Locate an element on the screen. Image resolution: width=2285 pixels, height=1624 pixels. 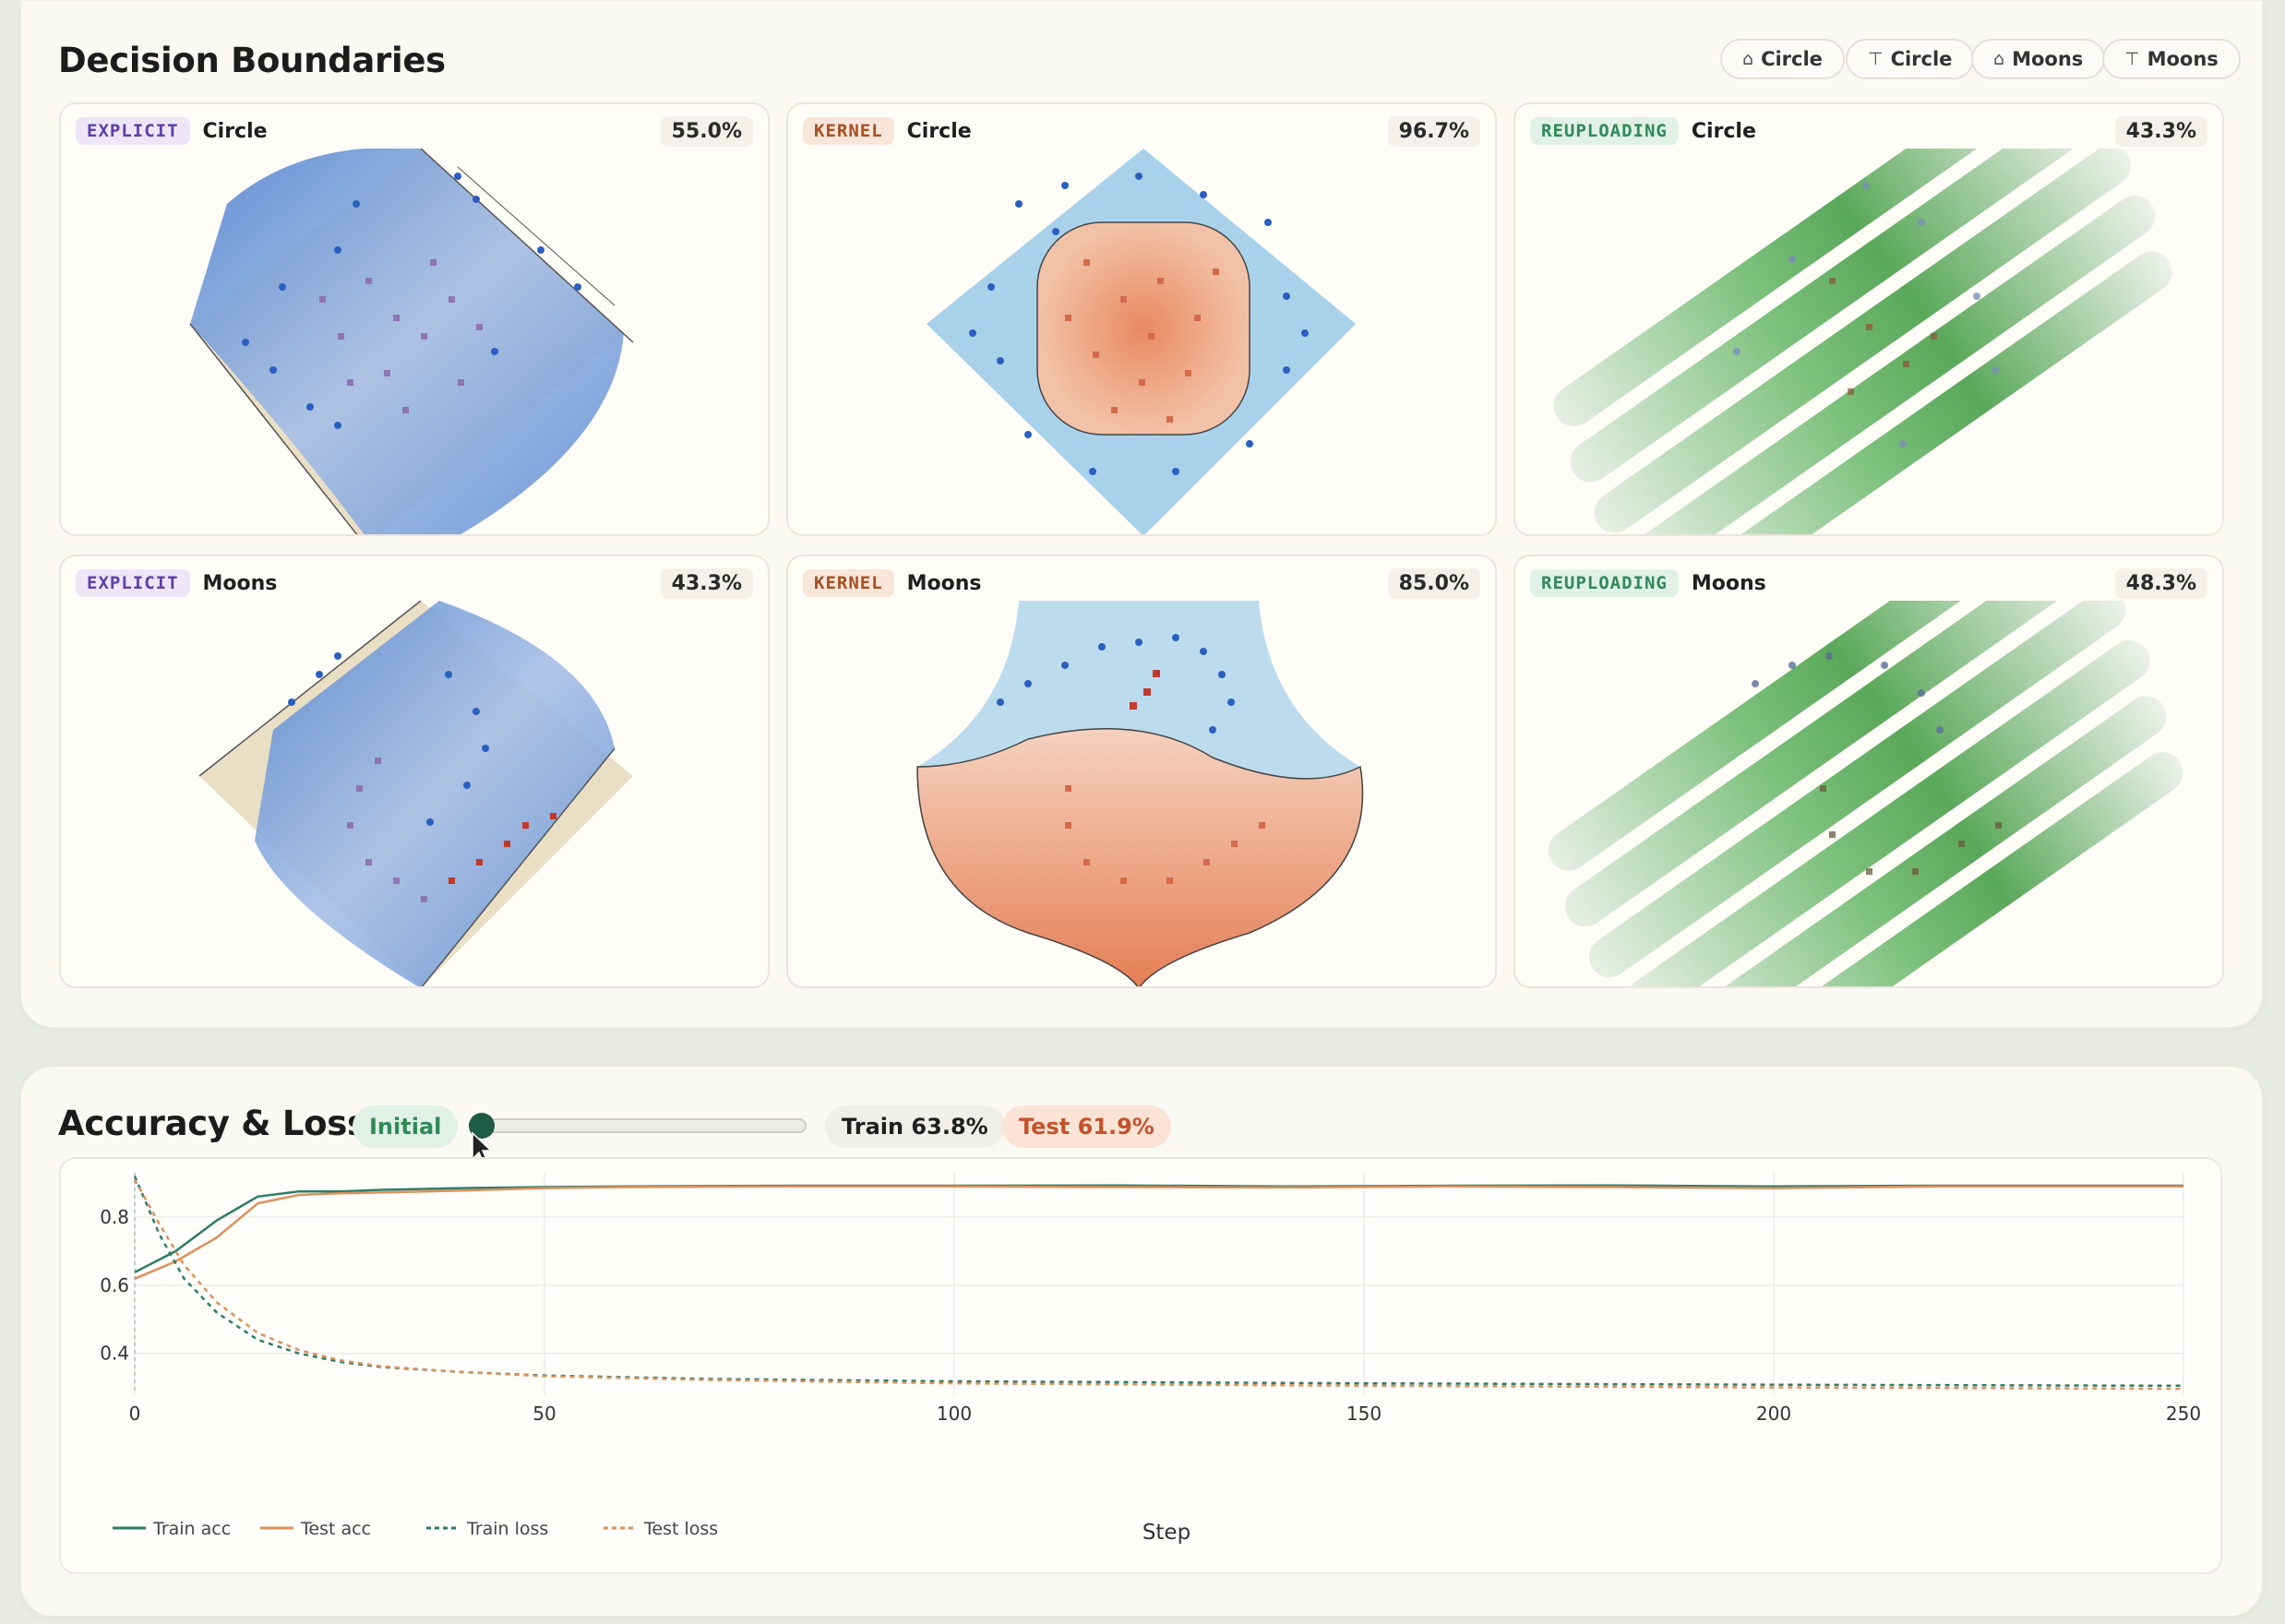
panel-kernel-moons: KERNEL Moons 85.0% is located at coordinates (1141, 771).